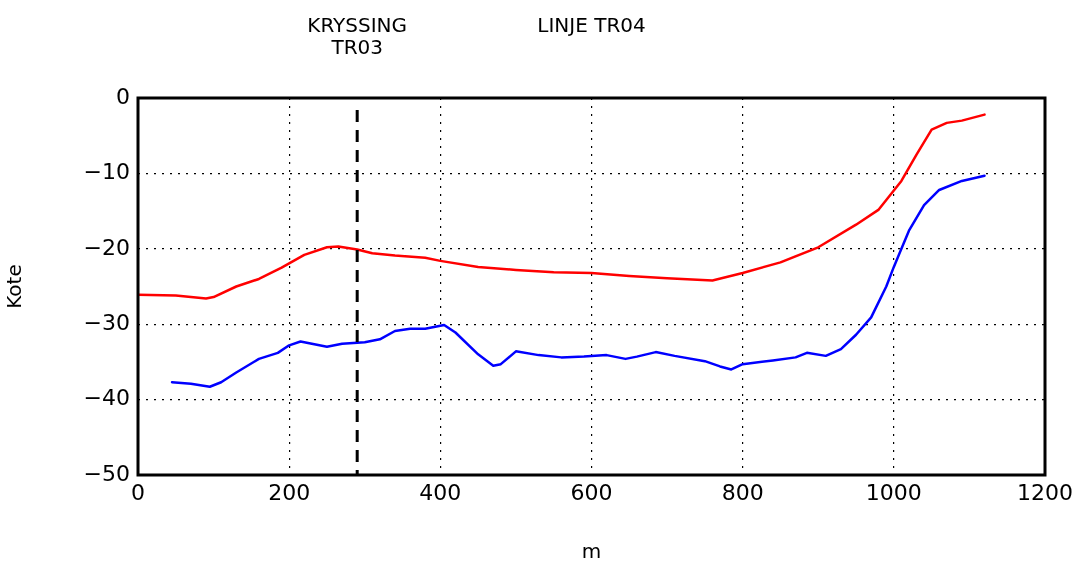  I want to click on x-tick-label: 1000, so click(893, 492).